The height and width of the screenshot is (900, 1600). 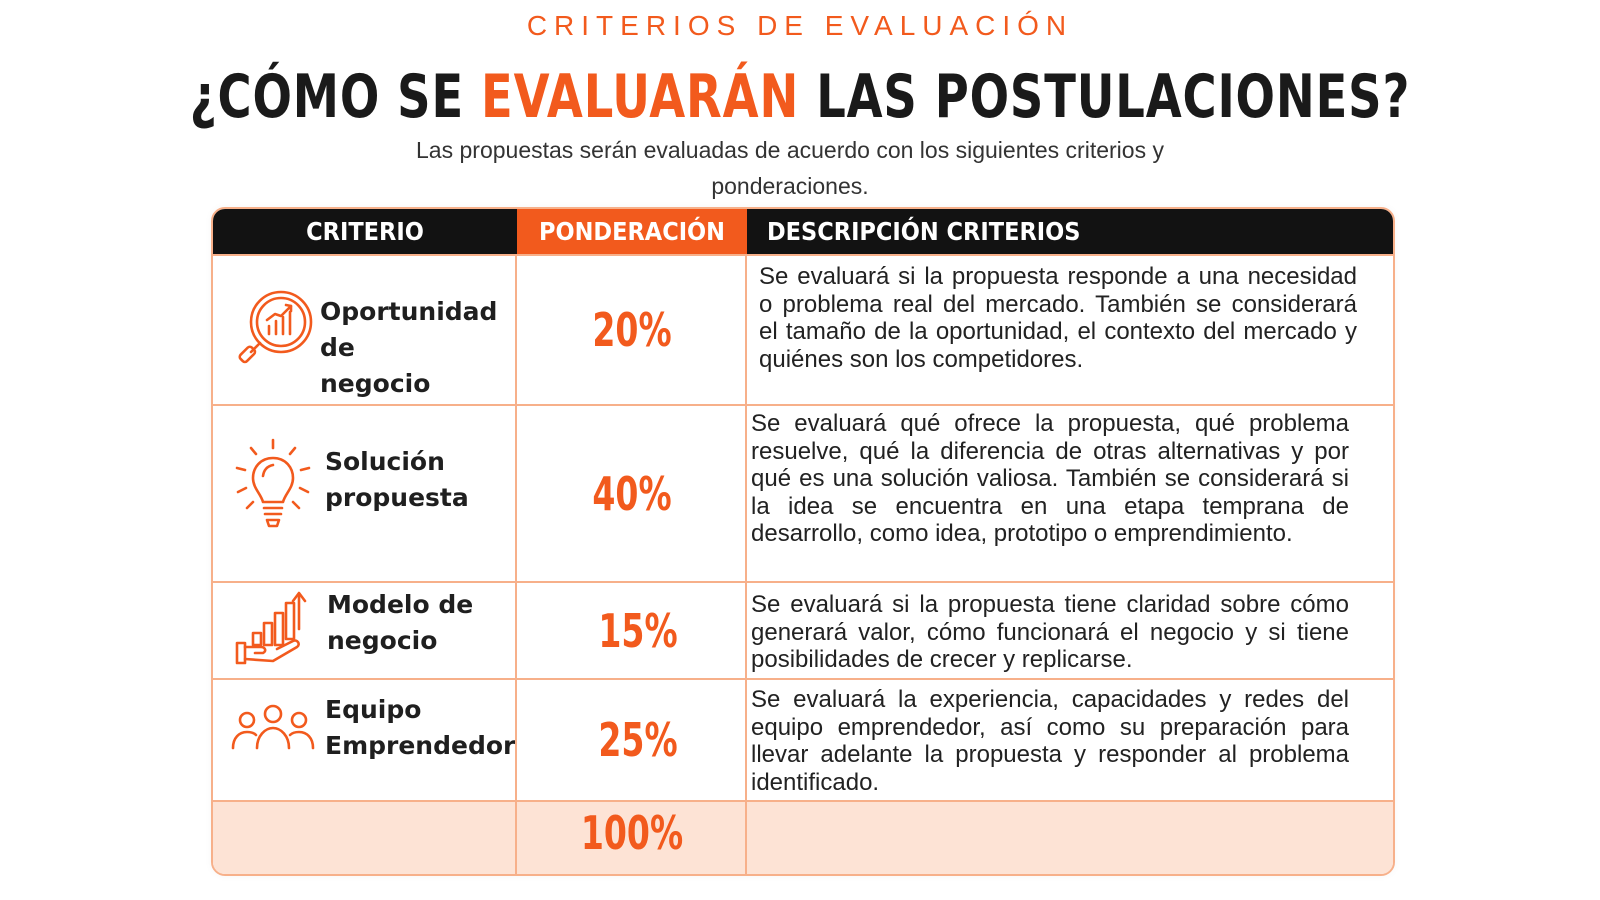 I want to click on criterion-label: Oportunidad de negocio, so click(x=418, y=348).